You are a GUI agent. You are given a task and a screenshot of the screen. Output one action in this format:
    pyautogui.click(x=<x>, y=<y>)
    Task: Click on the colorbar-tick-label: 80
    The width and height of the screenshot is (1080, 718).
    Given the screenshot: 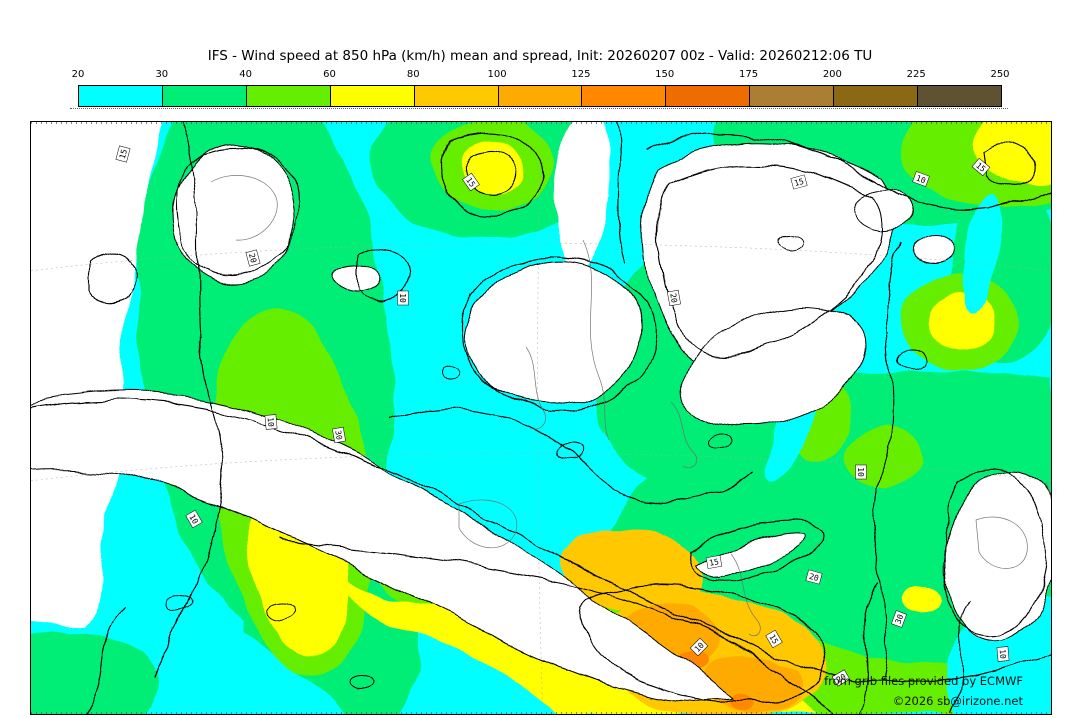 What is the action you would take?
    pyautogui.click(x=413, y=74)
    